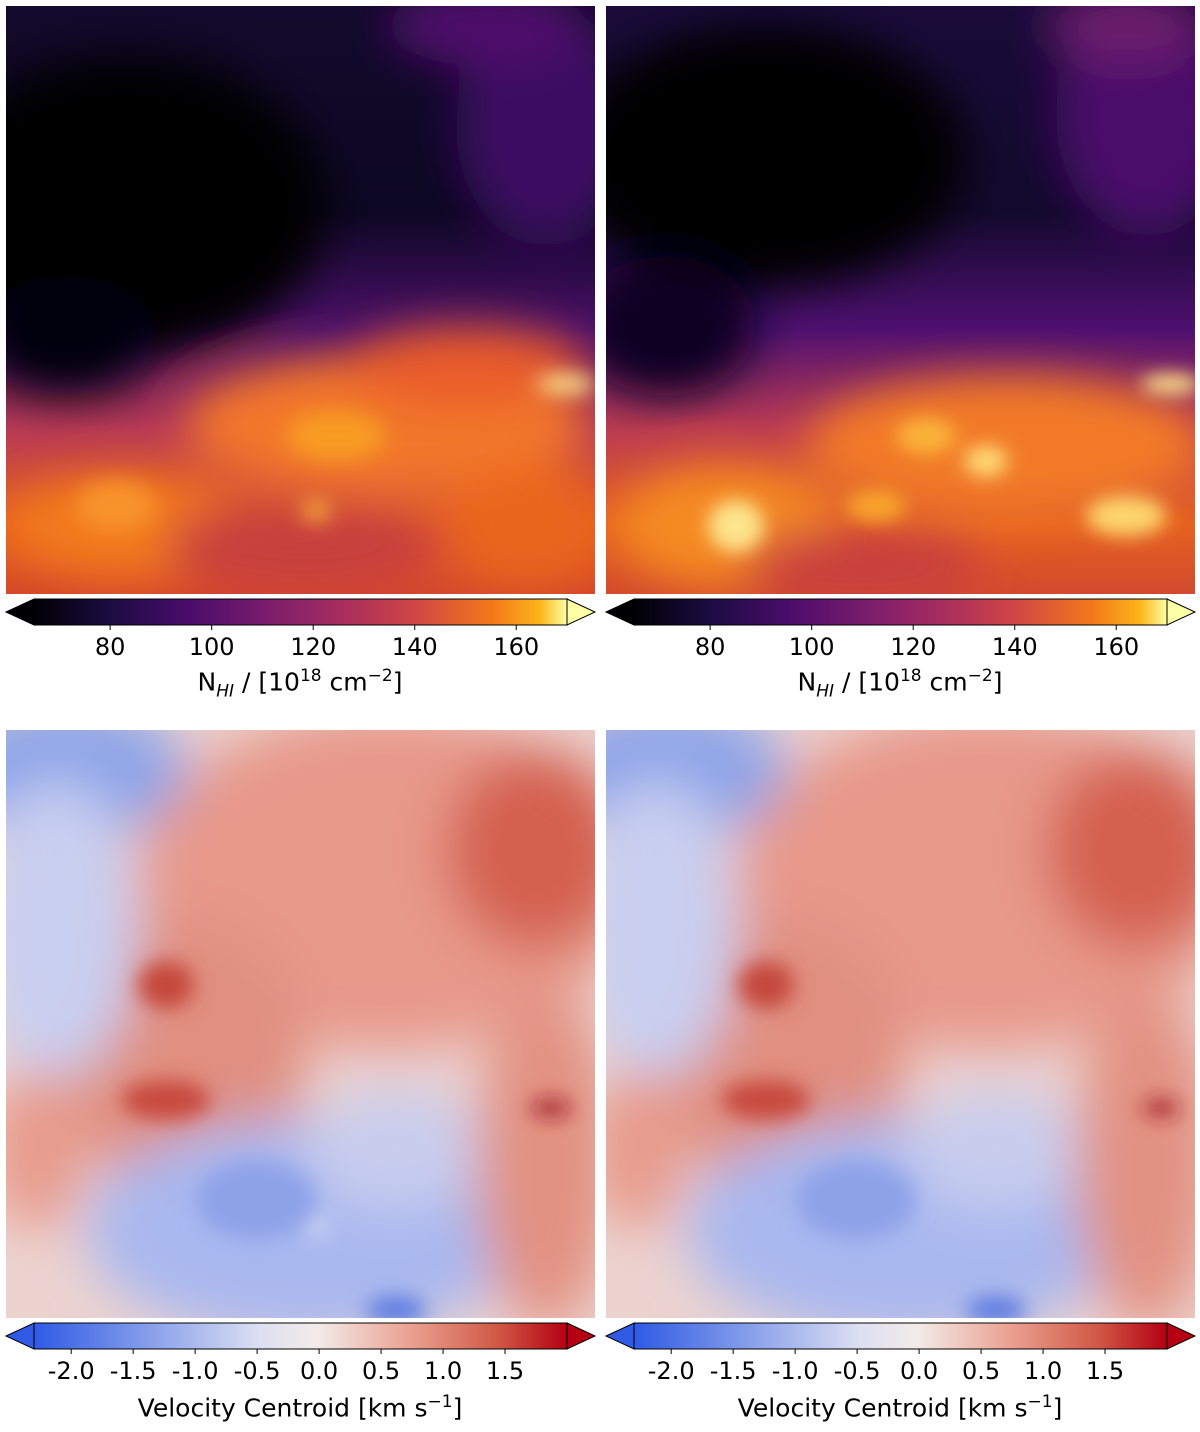 The height and width of the screenshot is (1432, 1200). Describe the element at coordinates (257, 1371) in the screenshot. I see `velocity-colorbar-left-tick-label-3: -0.5` at that location.